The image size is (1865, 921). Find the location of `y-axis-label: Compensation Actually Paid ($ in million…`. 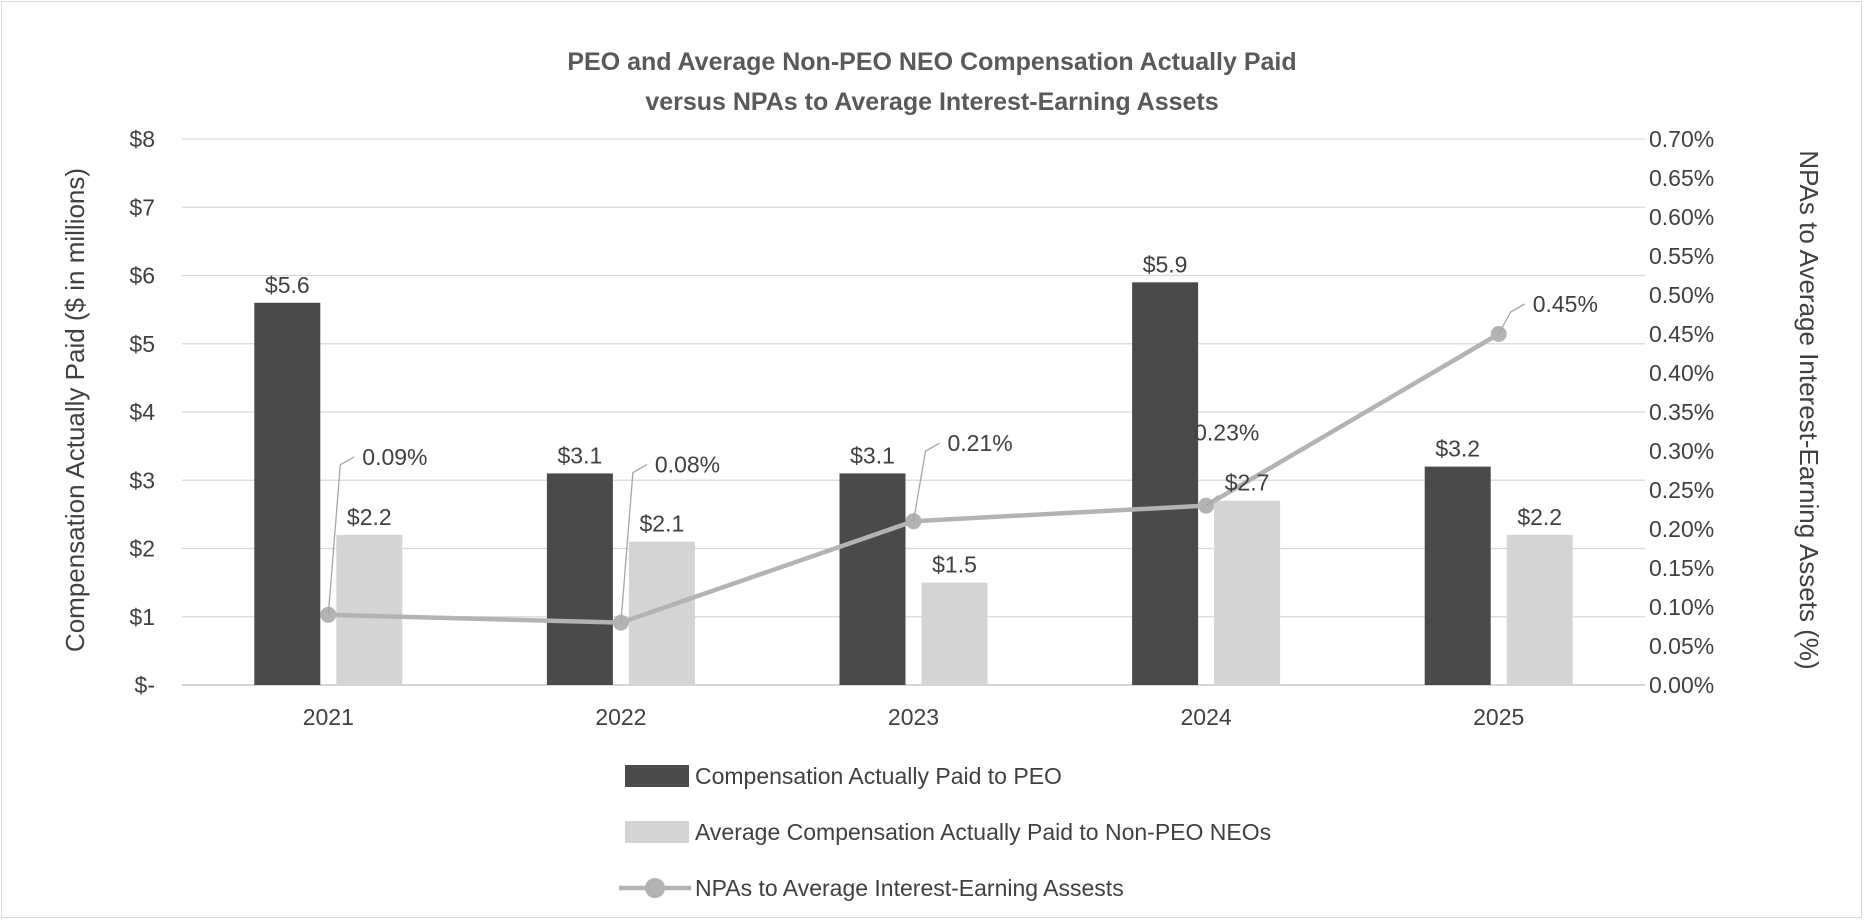

y-axis-label: Compensation Actually Paid ($ in million… is located at coordinates (75, 410).